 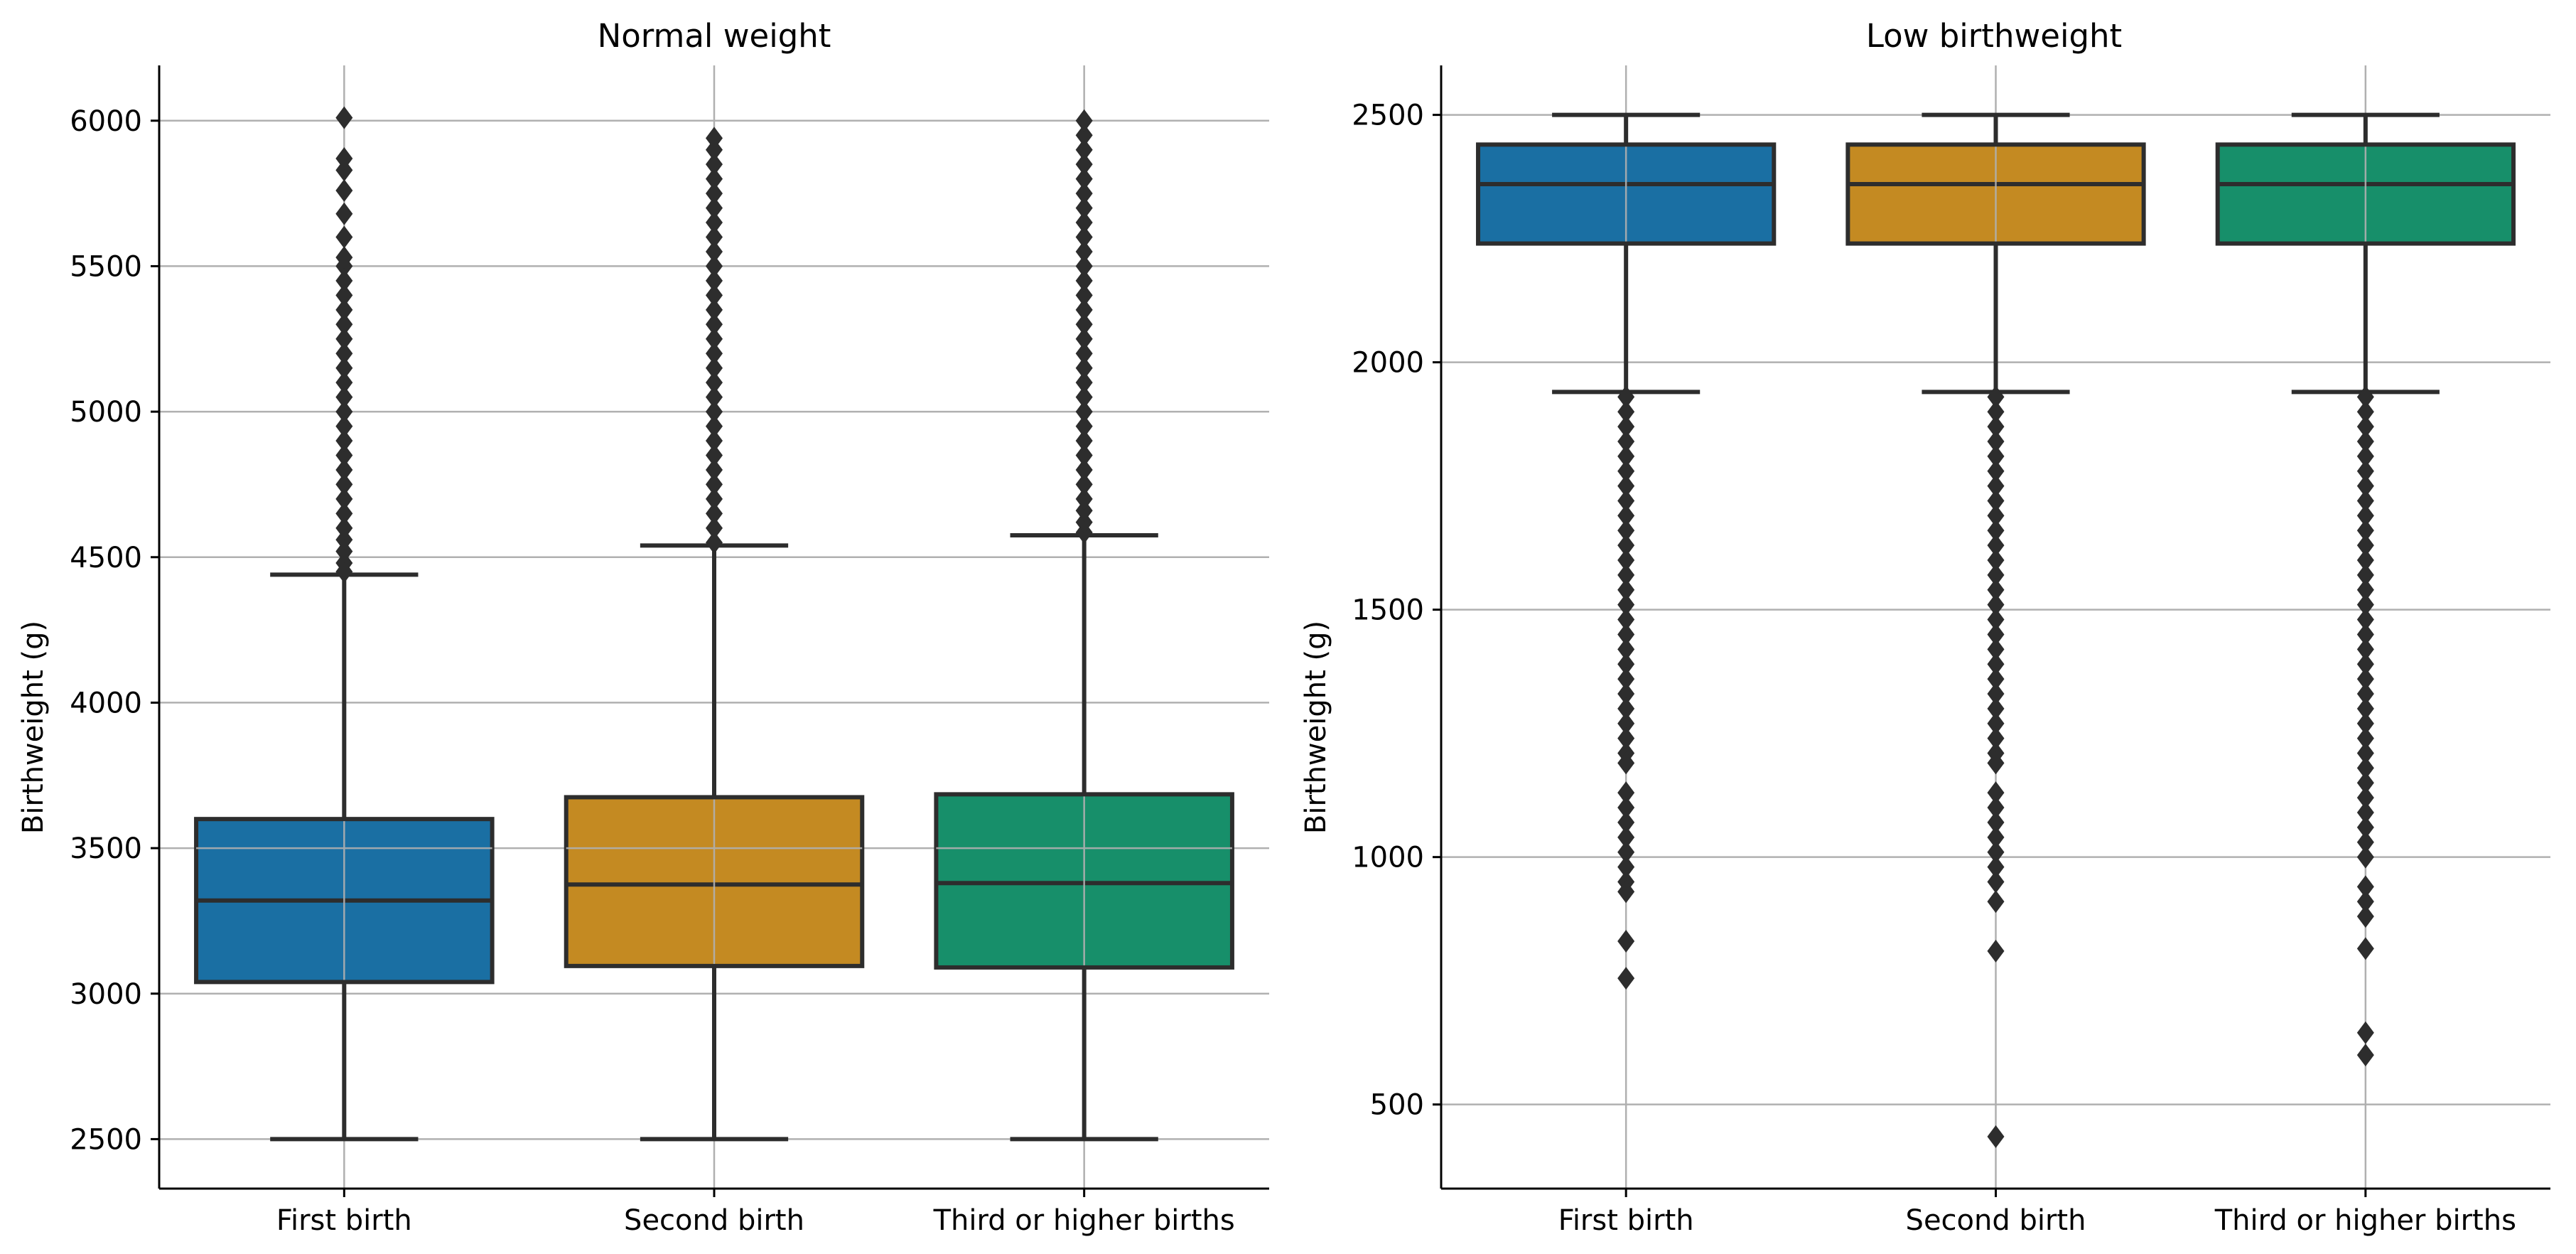 What do you see at coordinates (106, 994) in the screenshot?
I see `y-tick-label: 3000` at bounding box center [106, 994].